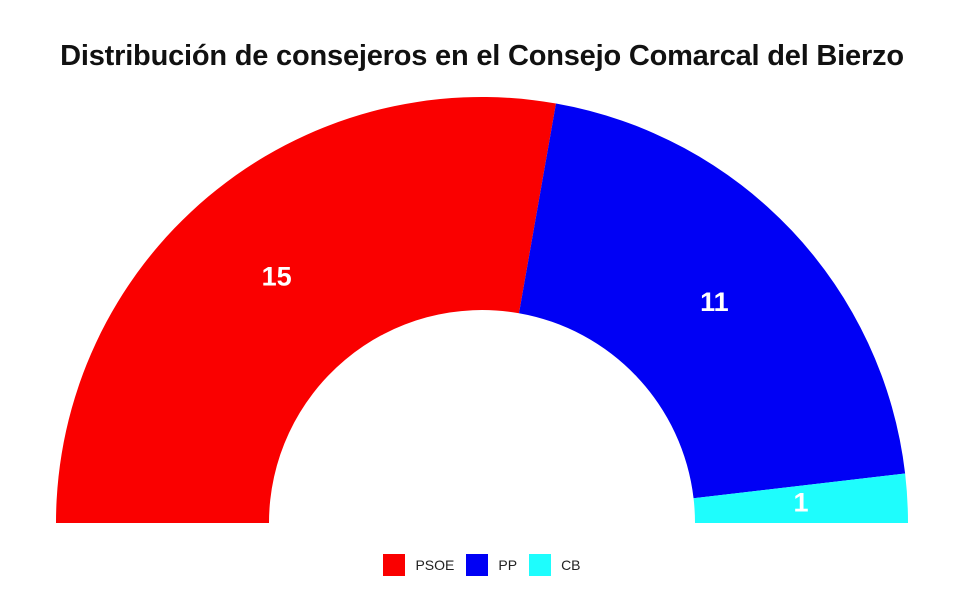 The image size is (964, 613). Describe the element at coordinates (800, 503) in the screenshot. I see `data-label-cb: 1` at that location.